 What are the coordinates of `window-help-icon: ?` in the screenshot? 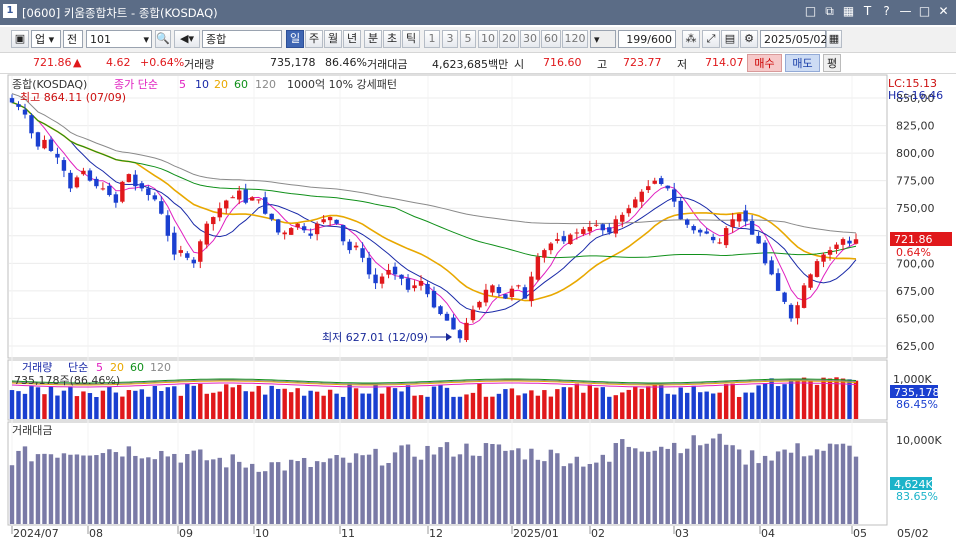 It's located at (886, 11).